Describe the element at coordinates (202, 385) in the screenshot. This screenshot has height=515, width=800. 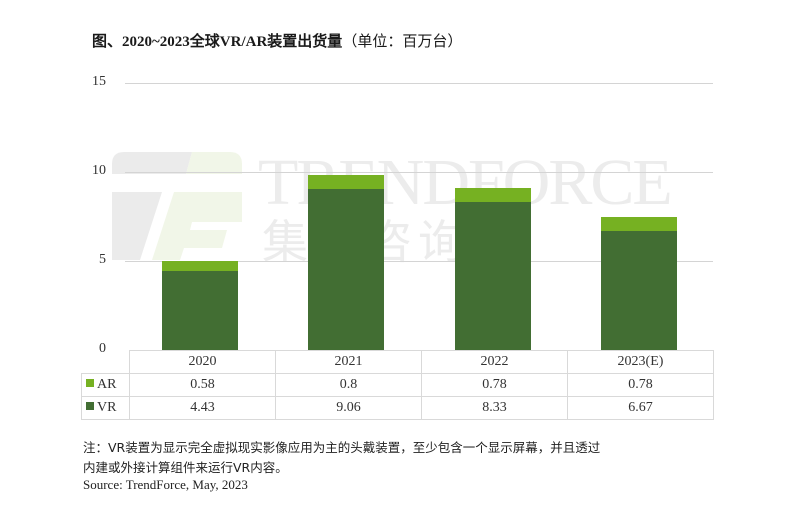
I see `table-cell: 0.58` at that location.